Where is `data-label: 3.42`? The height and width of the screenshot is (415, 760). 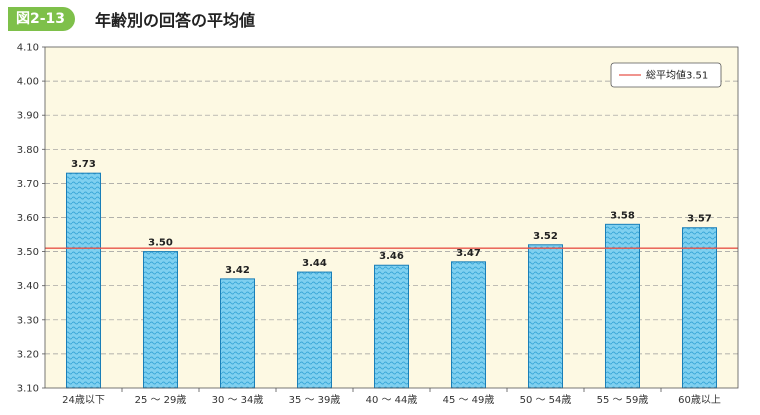 data-label: 3.42 is located at coordinates (237, 270).